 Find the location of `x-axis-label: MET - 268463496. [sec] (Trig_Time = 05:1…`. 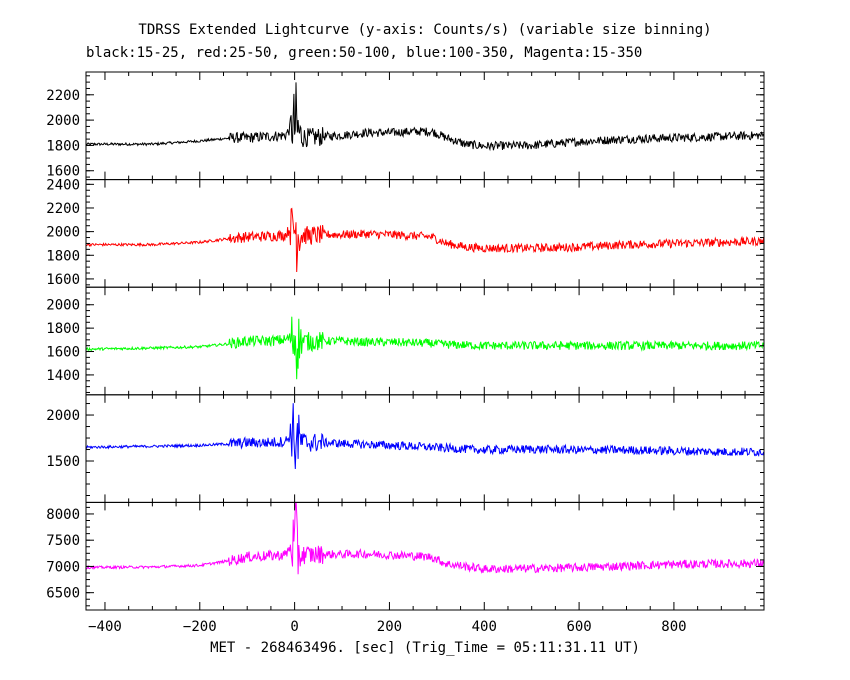

x-axis-label: MET - 268463496. [sec] (Trig_Time = 05:1… is located at coordinates (425, 648).